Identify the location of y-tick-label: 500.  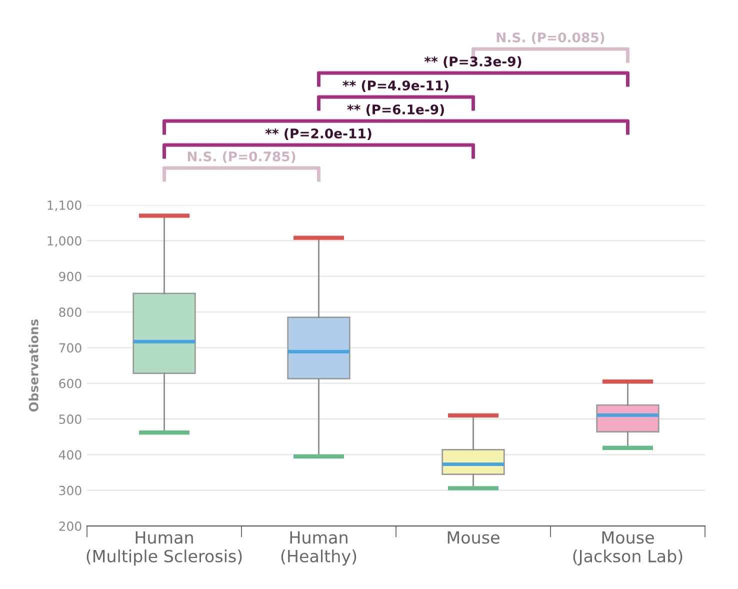
(70, 419).